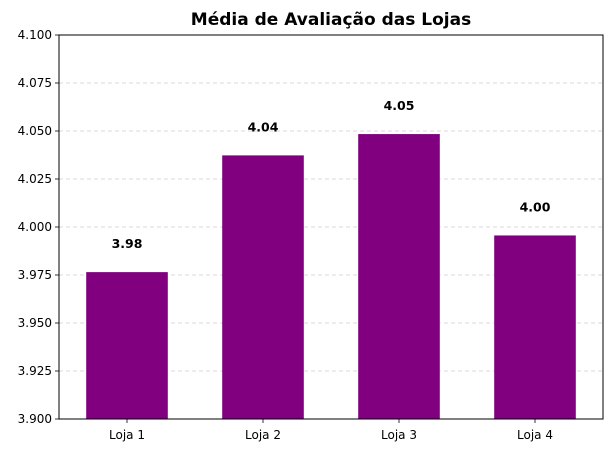 This screenshot has width=611, height=453. I want to click on y-tick-label: 4.025, so click(35, 179).